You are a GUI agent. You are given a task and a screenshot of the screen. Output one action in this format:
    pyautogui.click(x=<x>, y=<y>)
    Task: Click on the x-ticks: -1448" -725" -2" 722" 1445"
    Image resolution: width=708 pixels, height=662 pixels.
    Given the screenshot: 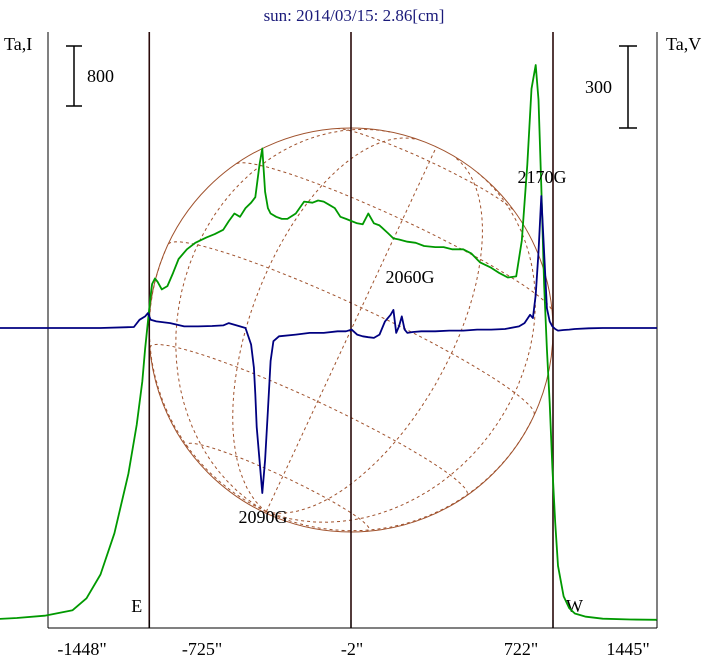 What is the action you would take?
    pyautogui.click(x=357, y=639)
    